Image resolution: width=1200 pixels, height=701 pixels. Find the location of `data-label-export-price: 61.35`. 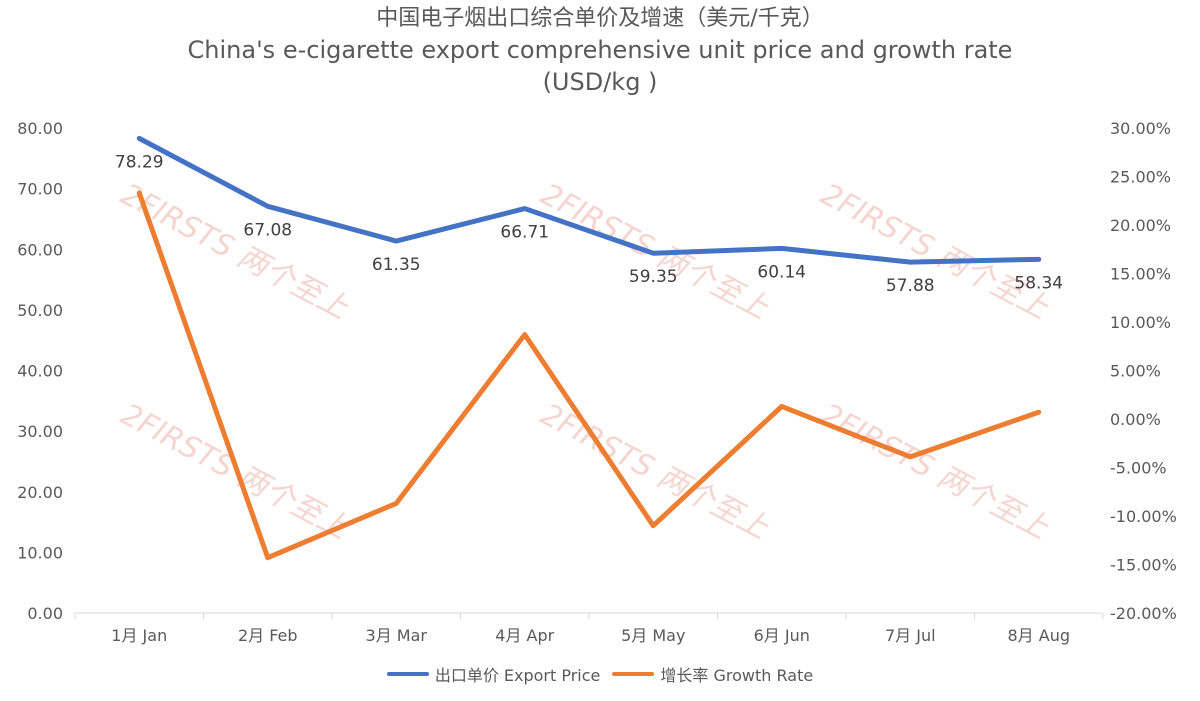

data-label-export-price: 61.35 is located at coordinates (396, 265).